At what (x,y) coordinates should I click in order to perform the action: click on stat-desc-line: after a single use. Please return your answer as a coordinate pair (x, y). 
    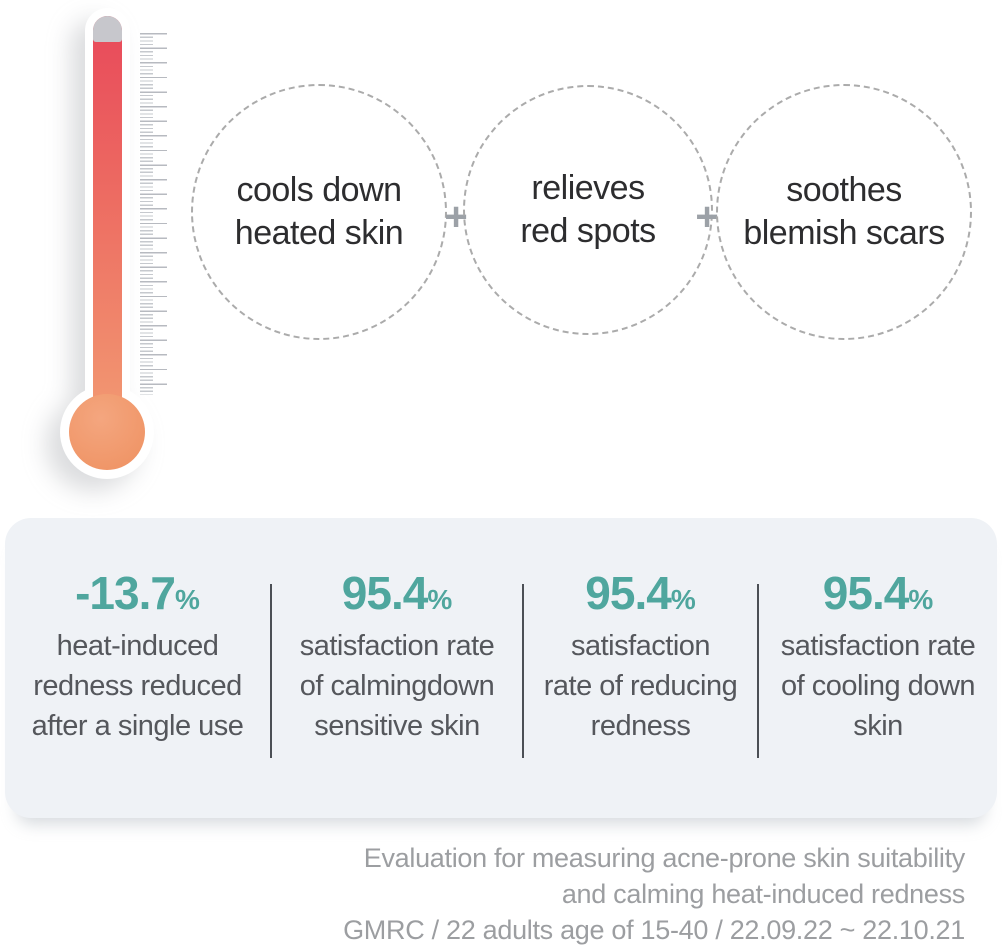
    Looking at the image, I should click on (137, 726).